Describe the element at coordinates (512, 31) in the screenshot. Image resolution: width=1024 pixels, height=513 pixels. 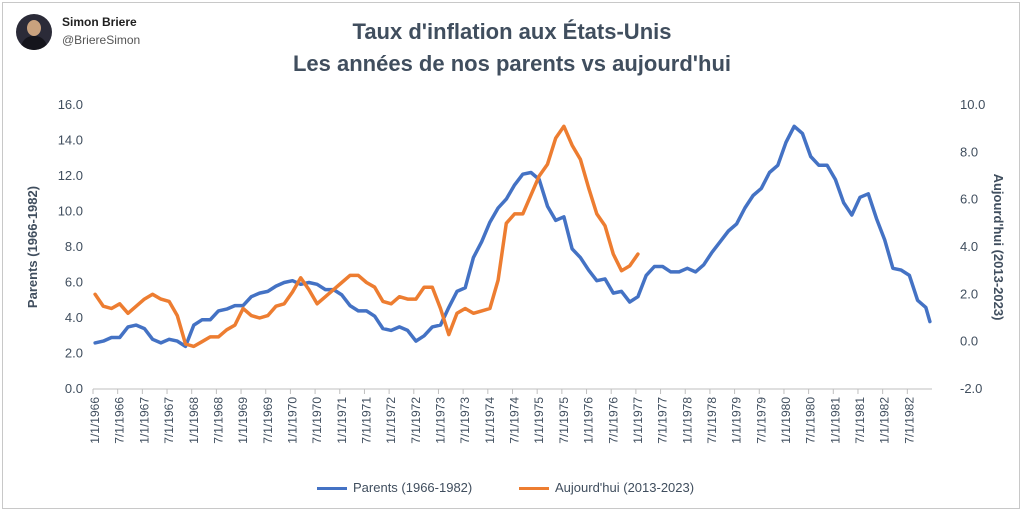
I see `chart-title: Taux d'inflation aux États-Unis` at that location.